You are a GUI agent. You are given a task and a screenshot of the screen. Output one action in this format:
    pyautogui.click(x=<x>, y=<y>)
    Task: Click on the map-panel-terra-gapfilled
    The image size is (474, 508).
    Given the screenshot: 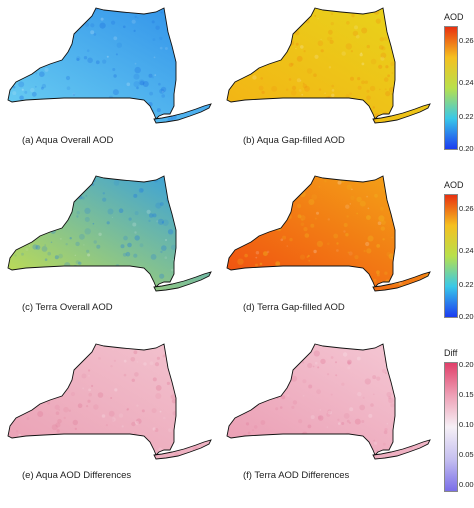 What is the action you would take?
    pyautogui.click(x=334, y=250)
    